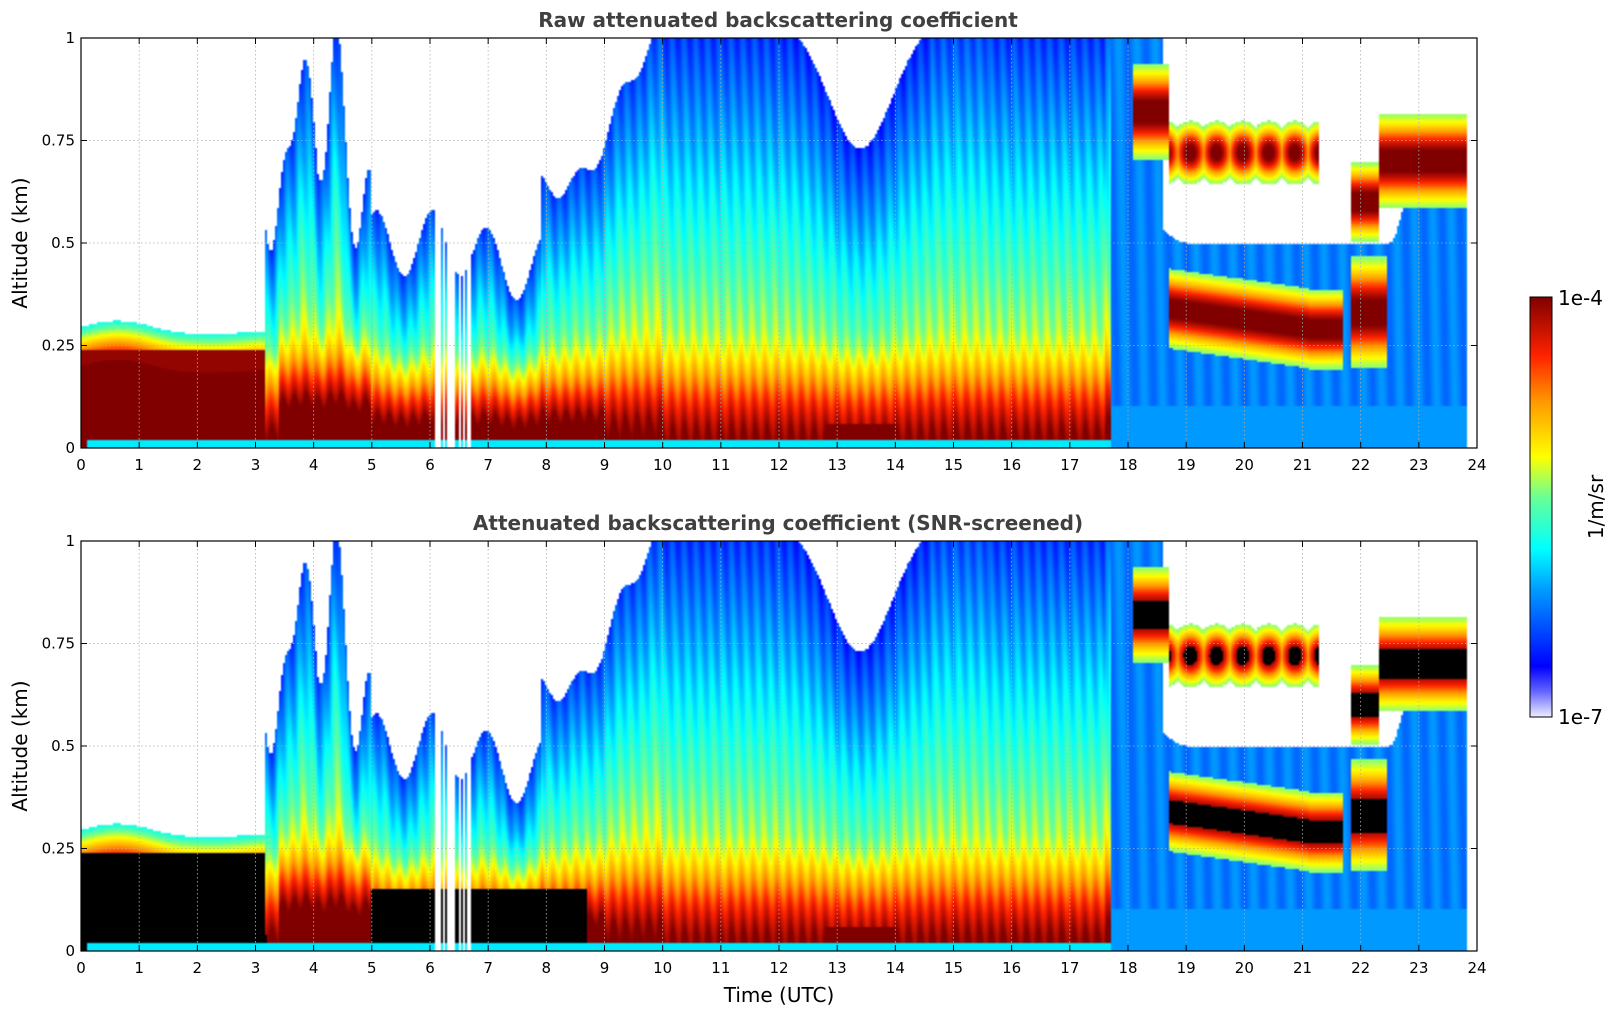 Image resolution: width=1621 pixels, height=1020 pixels. What do you see at coordinates (1580, 717) in the screenshot?
I see `colorbar-min-label: 1e-7` at bounding box center [1580, 717].